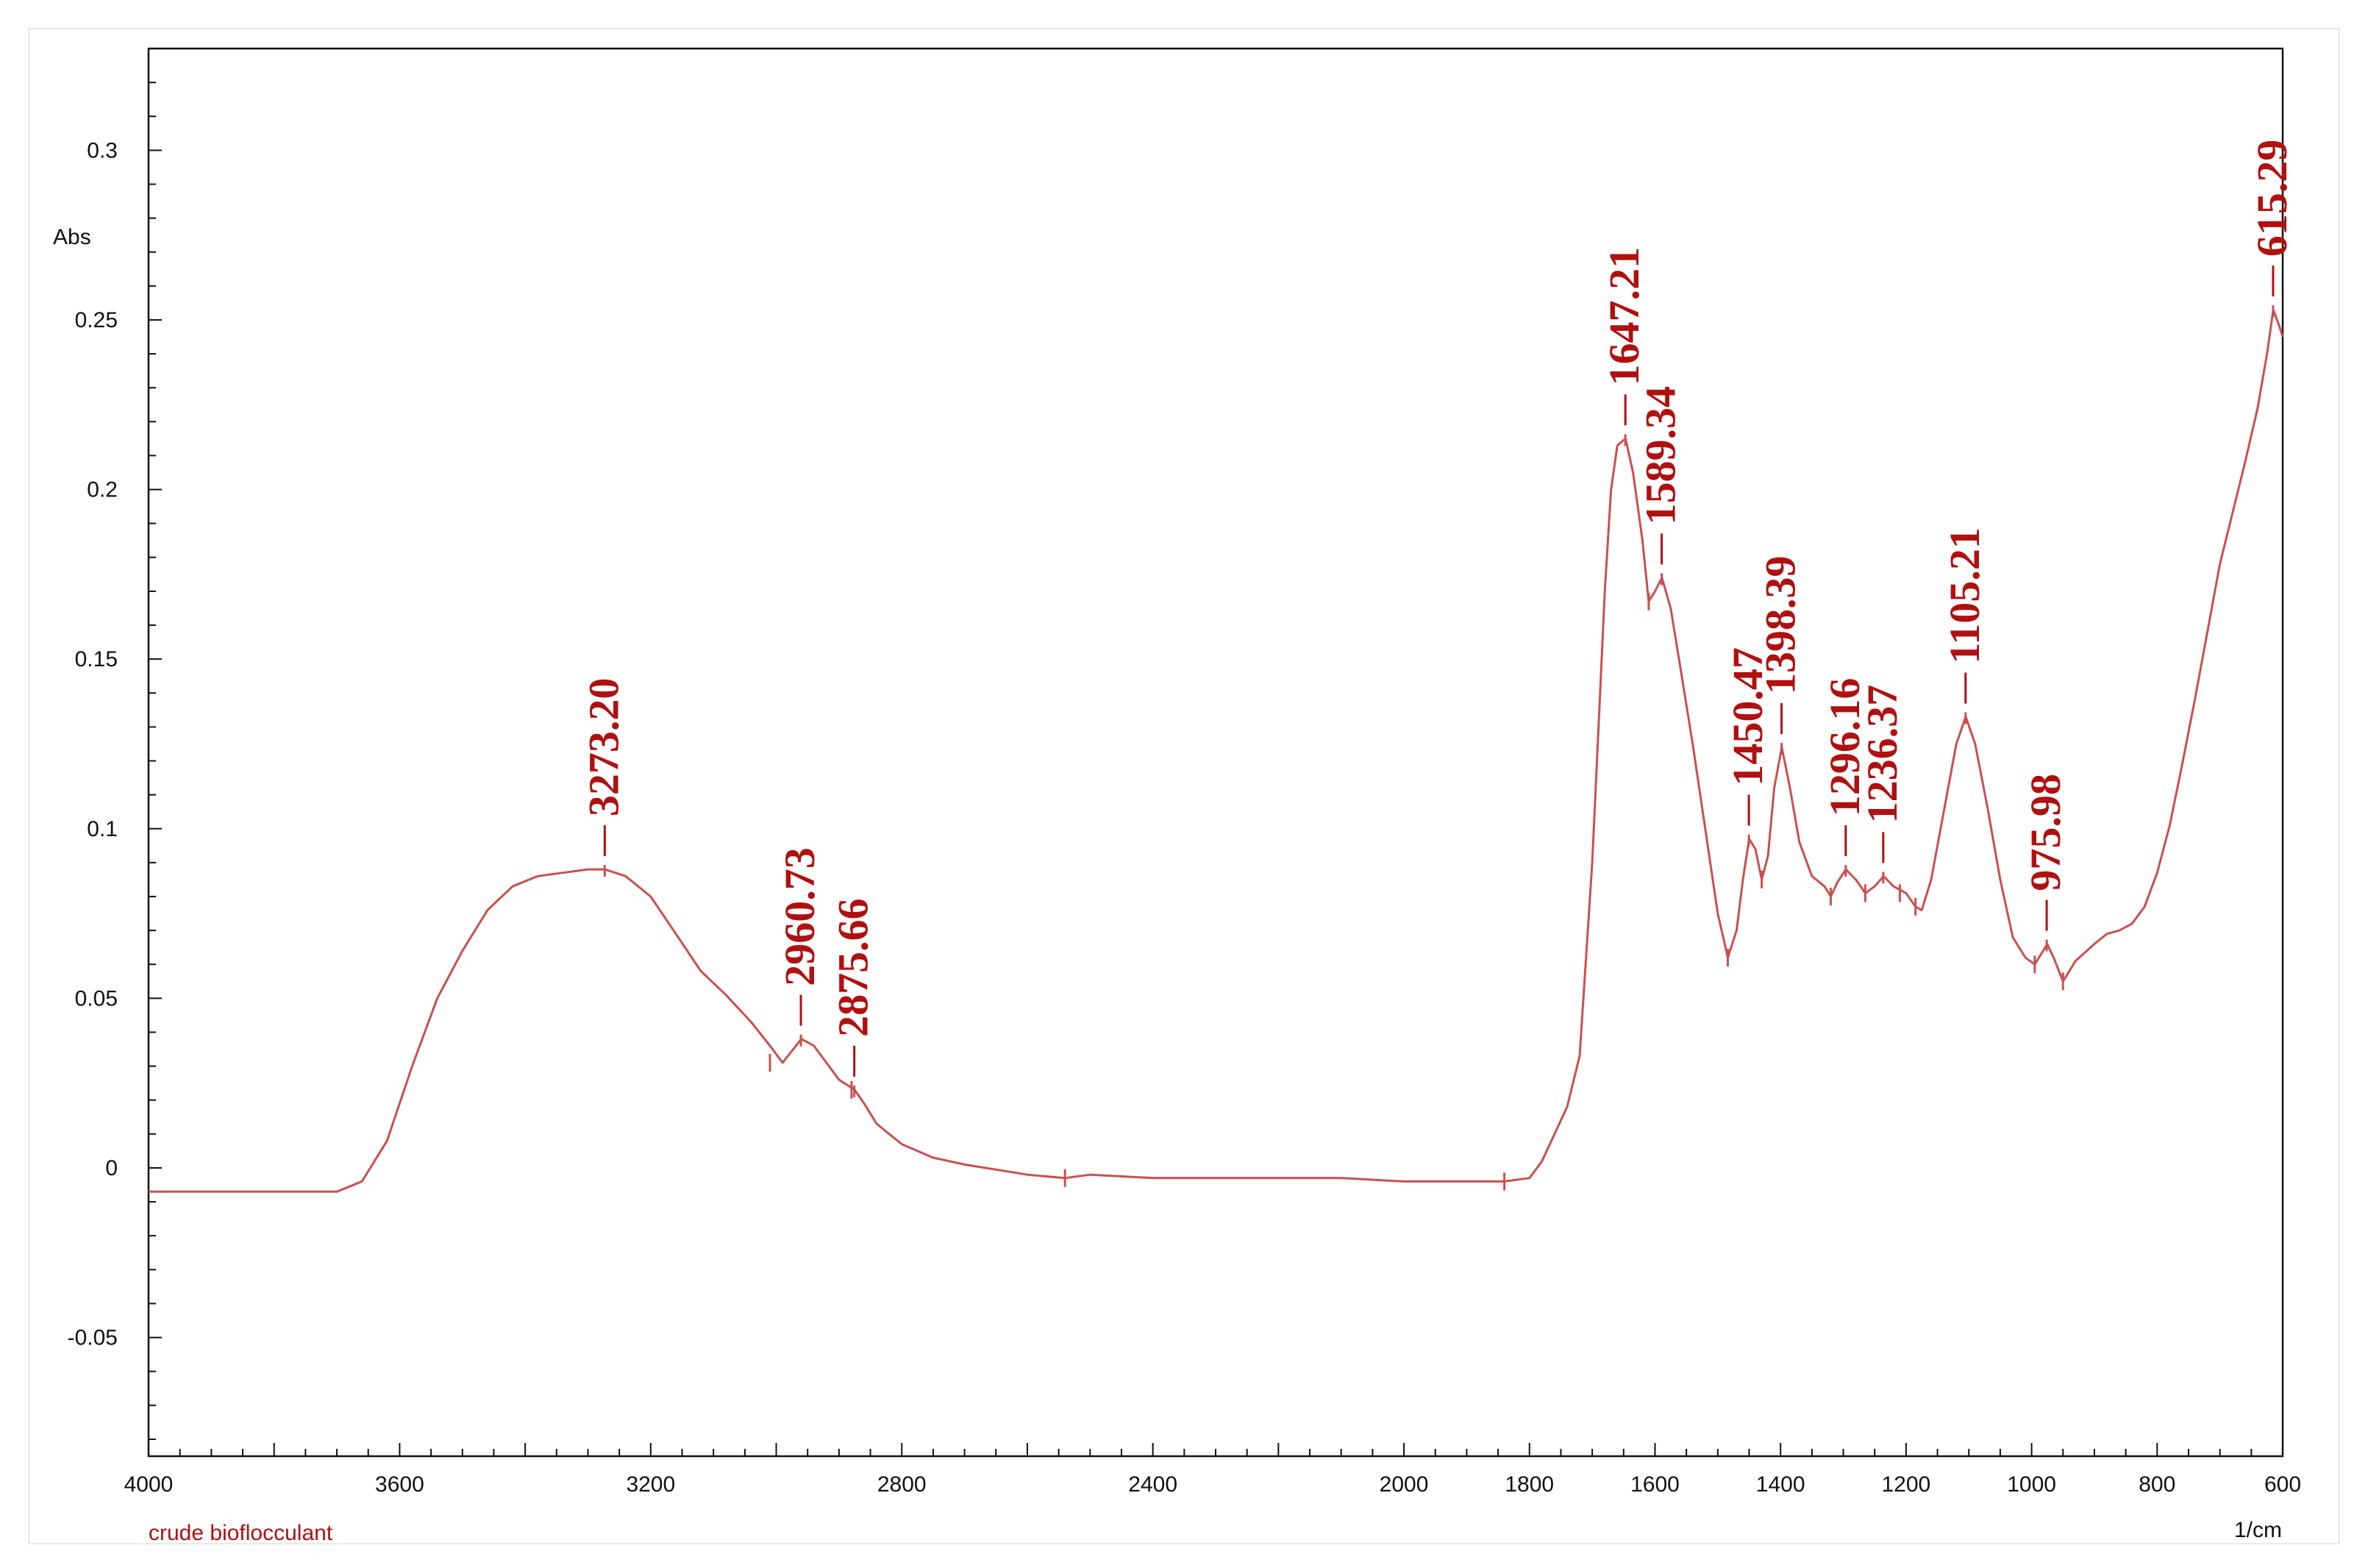 This screenshot has width=2368, height=1568. I want to click on y-tick-label: 0, so click(111, 1168).